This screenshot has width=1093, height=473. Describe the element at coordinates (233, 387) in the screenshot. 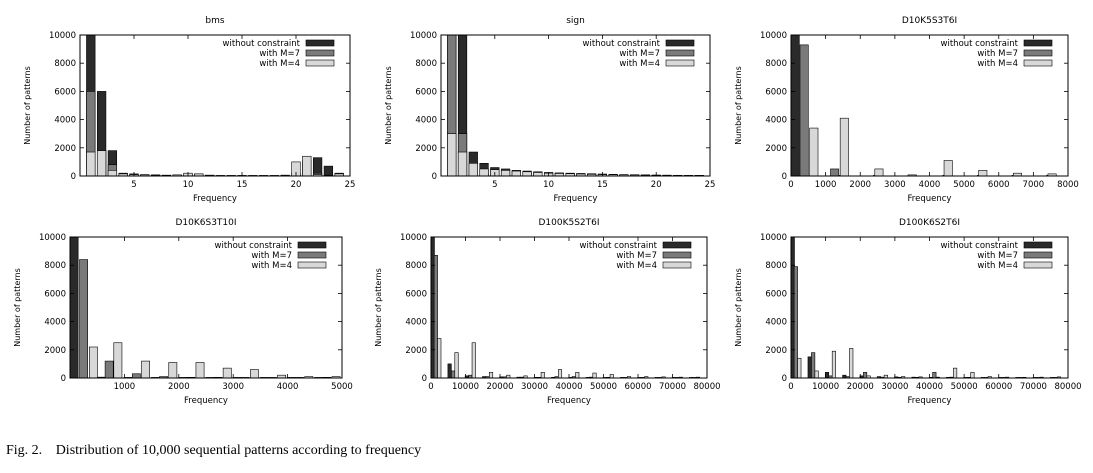

I see `x-tick-label: 3000` at that location.